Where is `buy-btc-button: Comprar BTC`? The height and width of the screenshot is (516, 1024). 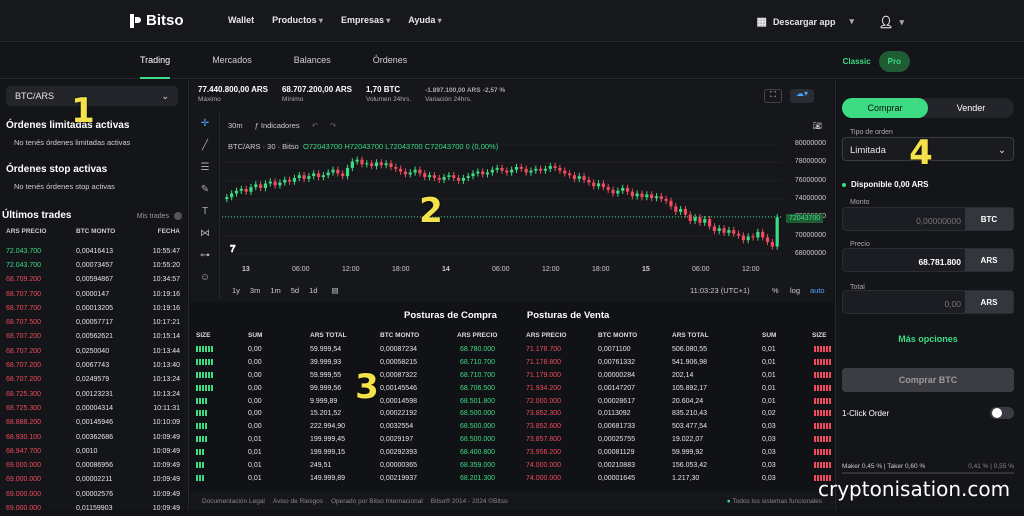
buy-btc-button: Comprar BTC is located at coordinates (928, 380).